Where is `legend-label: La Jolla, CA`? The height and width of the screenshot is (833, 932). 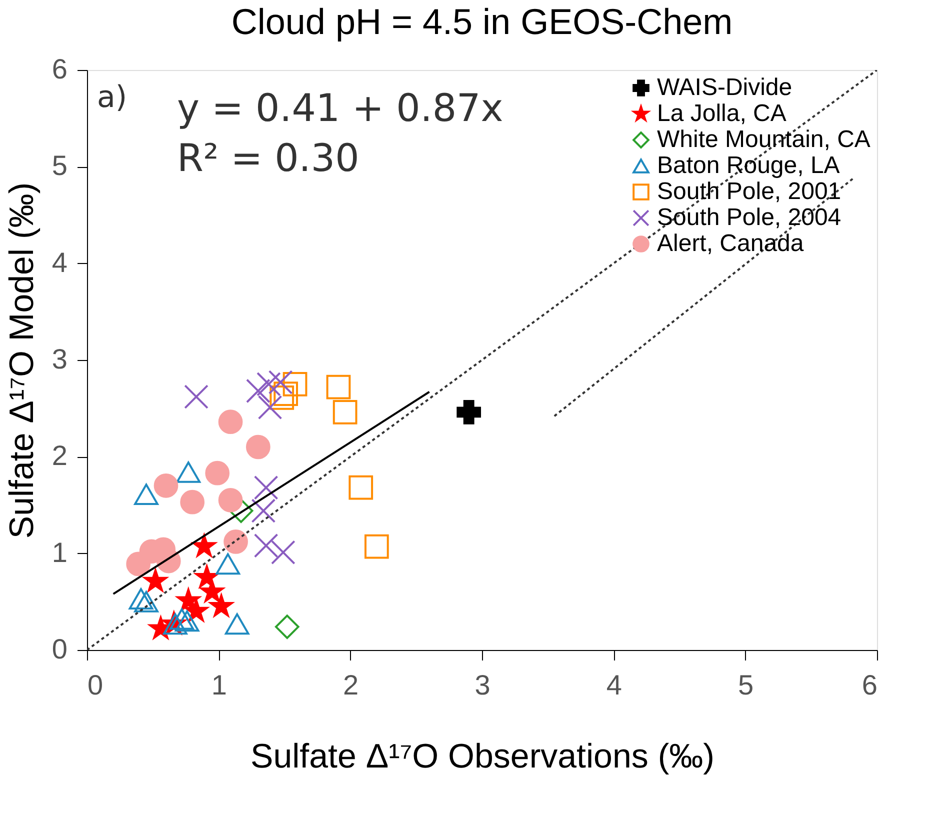 legend-label: La Jolla, CA is located at coordinates (721, 113).